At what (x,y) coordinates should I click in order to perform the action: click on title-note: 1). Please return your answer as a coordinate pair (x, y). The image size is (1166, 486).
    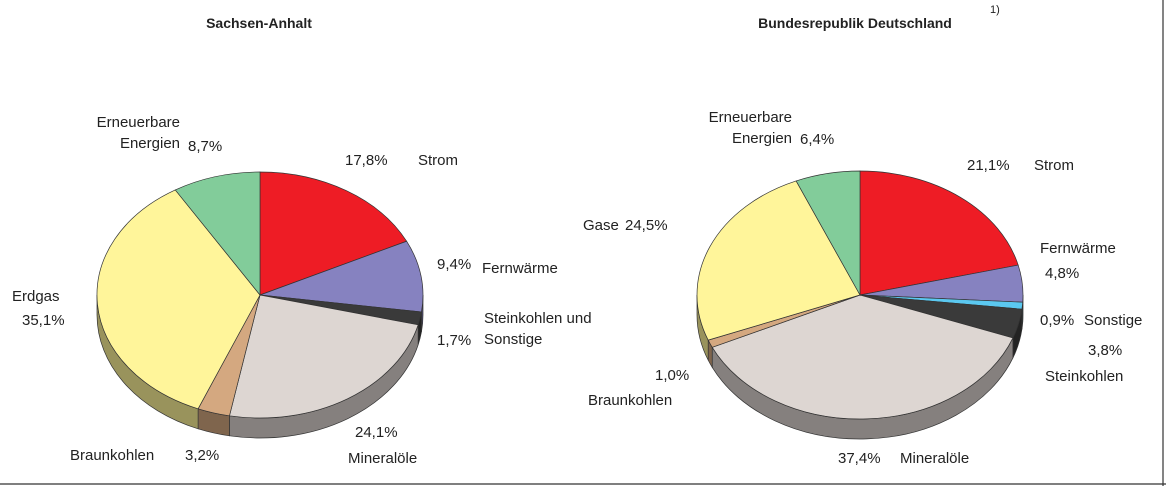
    Looking at the image, I should click on (995, 10).